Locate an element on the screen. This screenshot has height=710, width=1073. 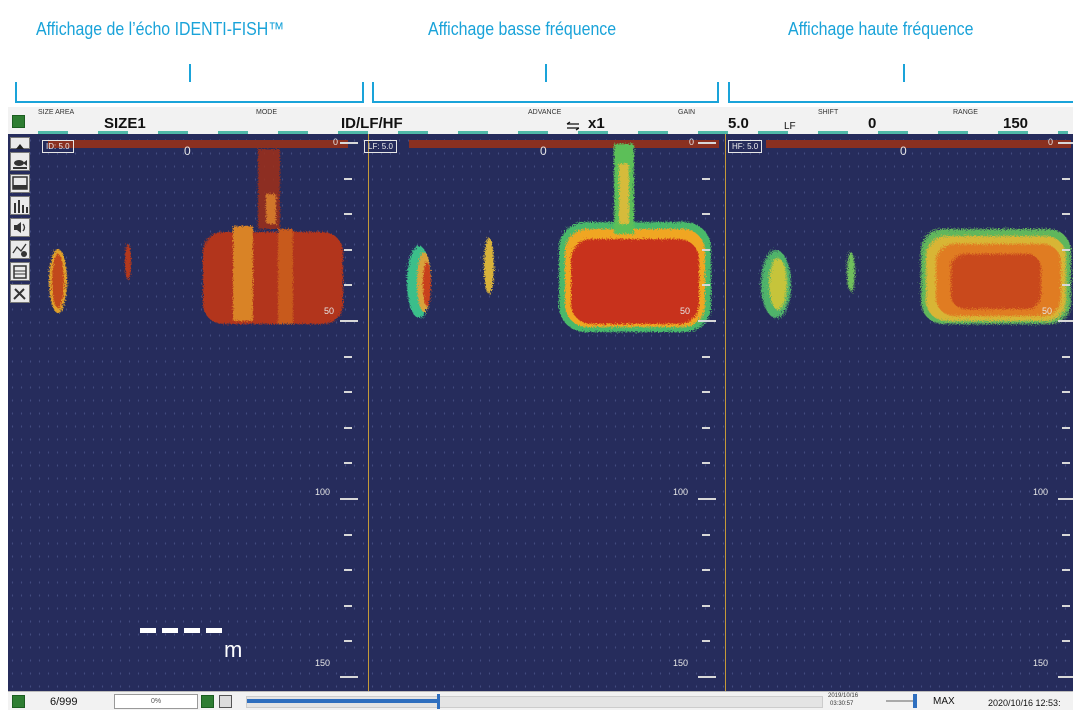
sound-button is located at coordinates (20, 227).